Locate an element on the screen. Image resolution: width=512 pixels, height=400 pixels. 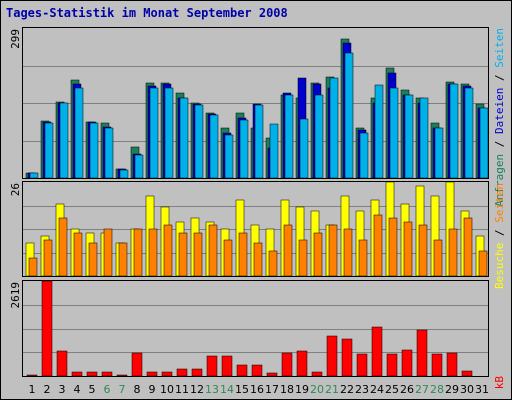
side-label-kbytes: kB is located at coordinates (499, 383).